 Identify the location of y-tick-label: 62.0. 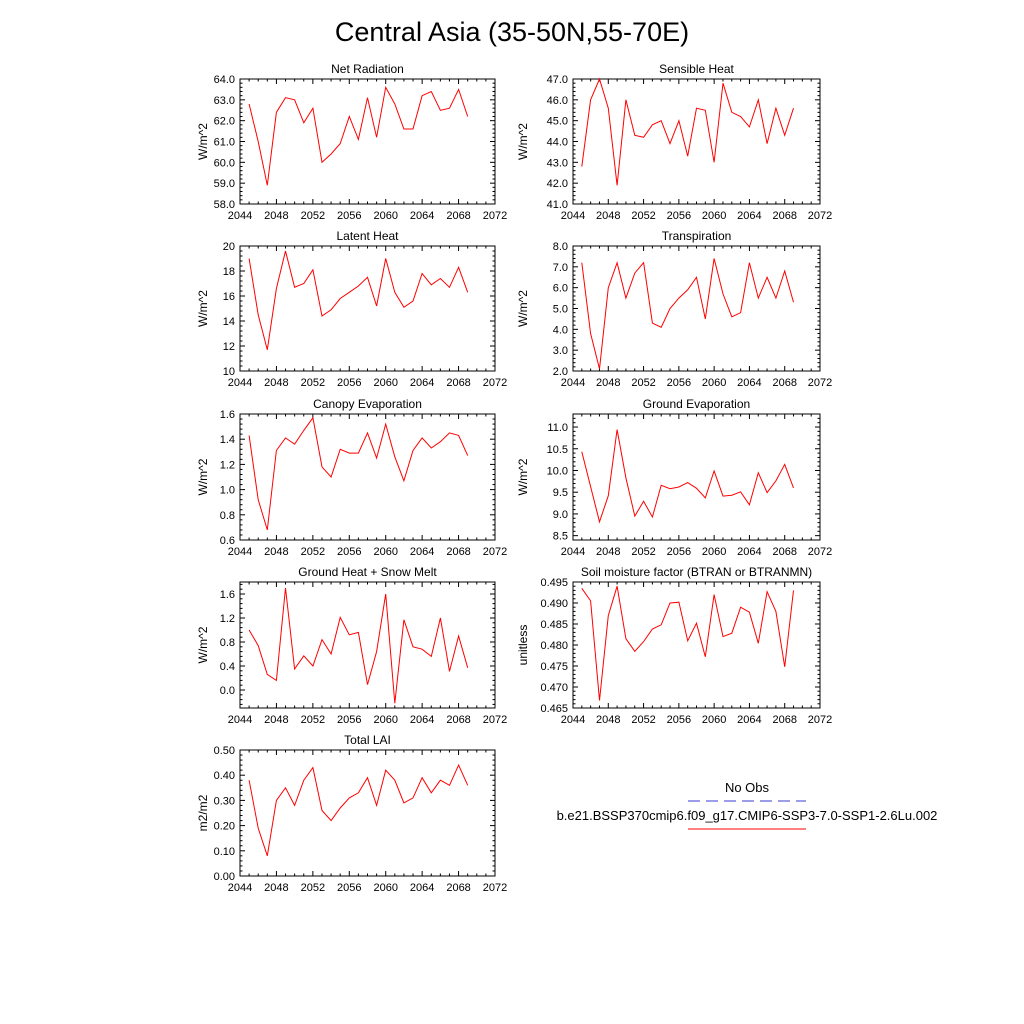
(224, 122).